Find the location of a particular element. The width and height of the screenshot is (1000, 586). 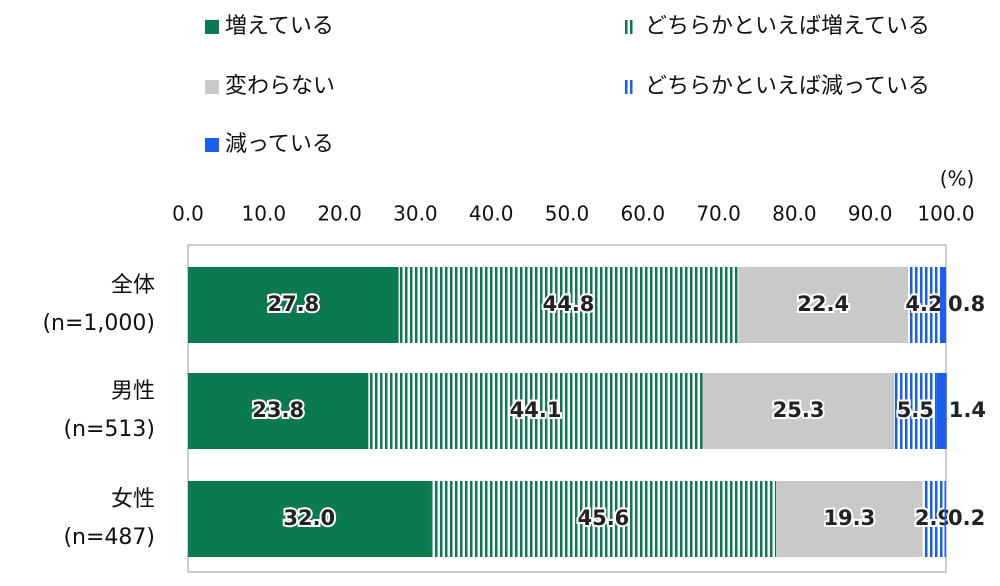

x-tick-label: 40.0 is located at coordinates (491, 214).